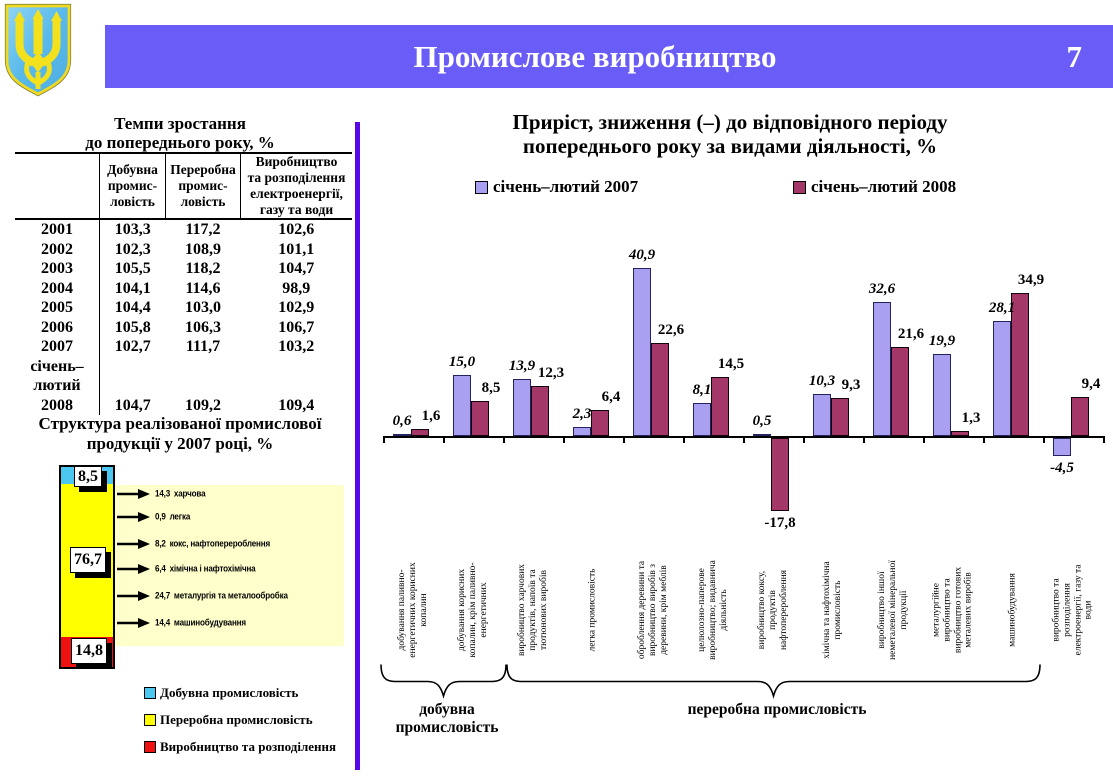  What do you see at coordinates (132, 229) in the screenshot?
I see `cell-value: 103,3` at bounding box center [132, 229].